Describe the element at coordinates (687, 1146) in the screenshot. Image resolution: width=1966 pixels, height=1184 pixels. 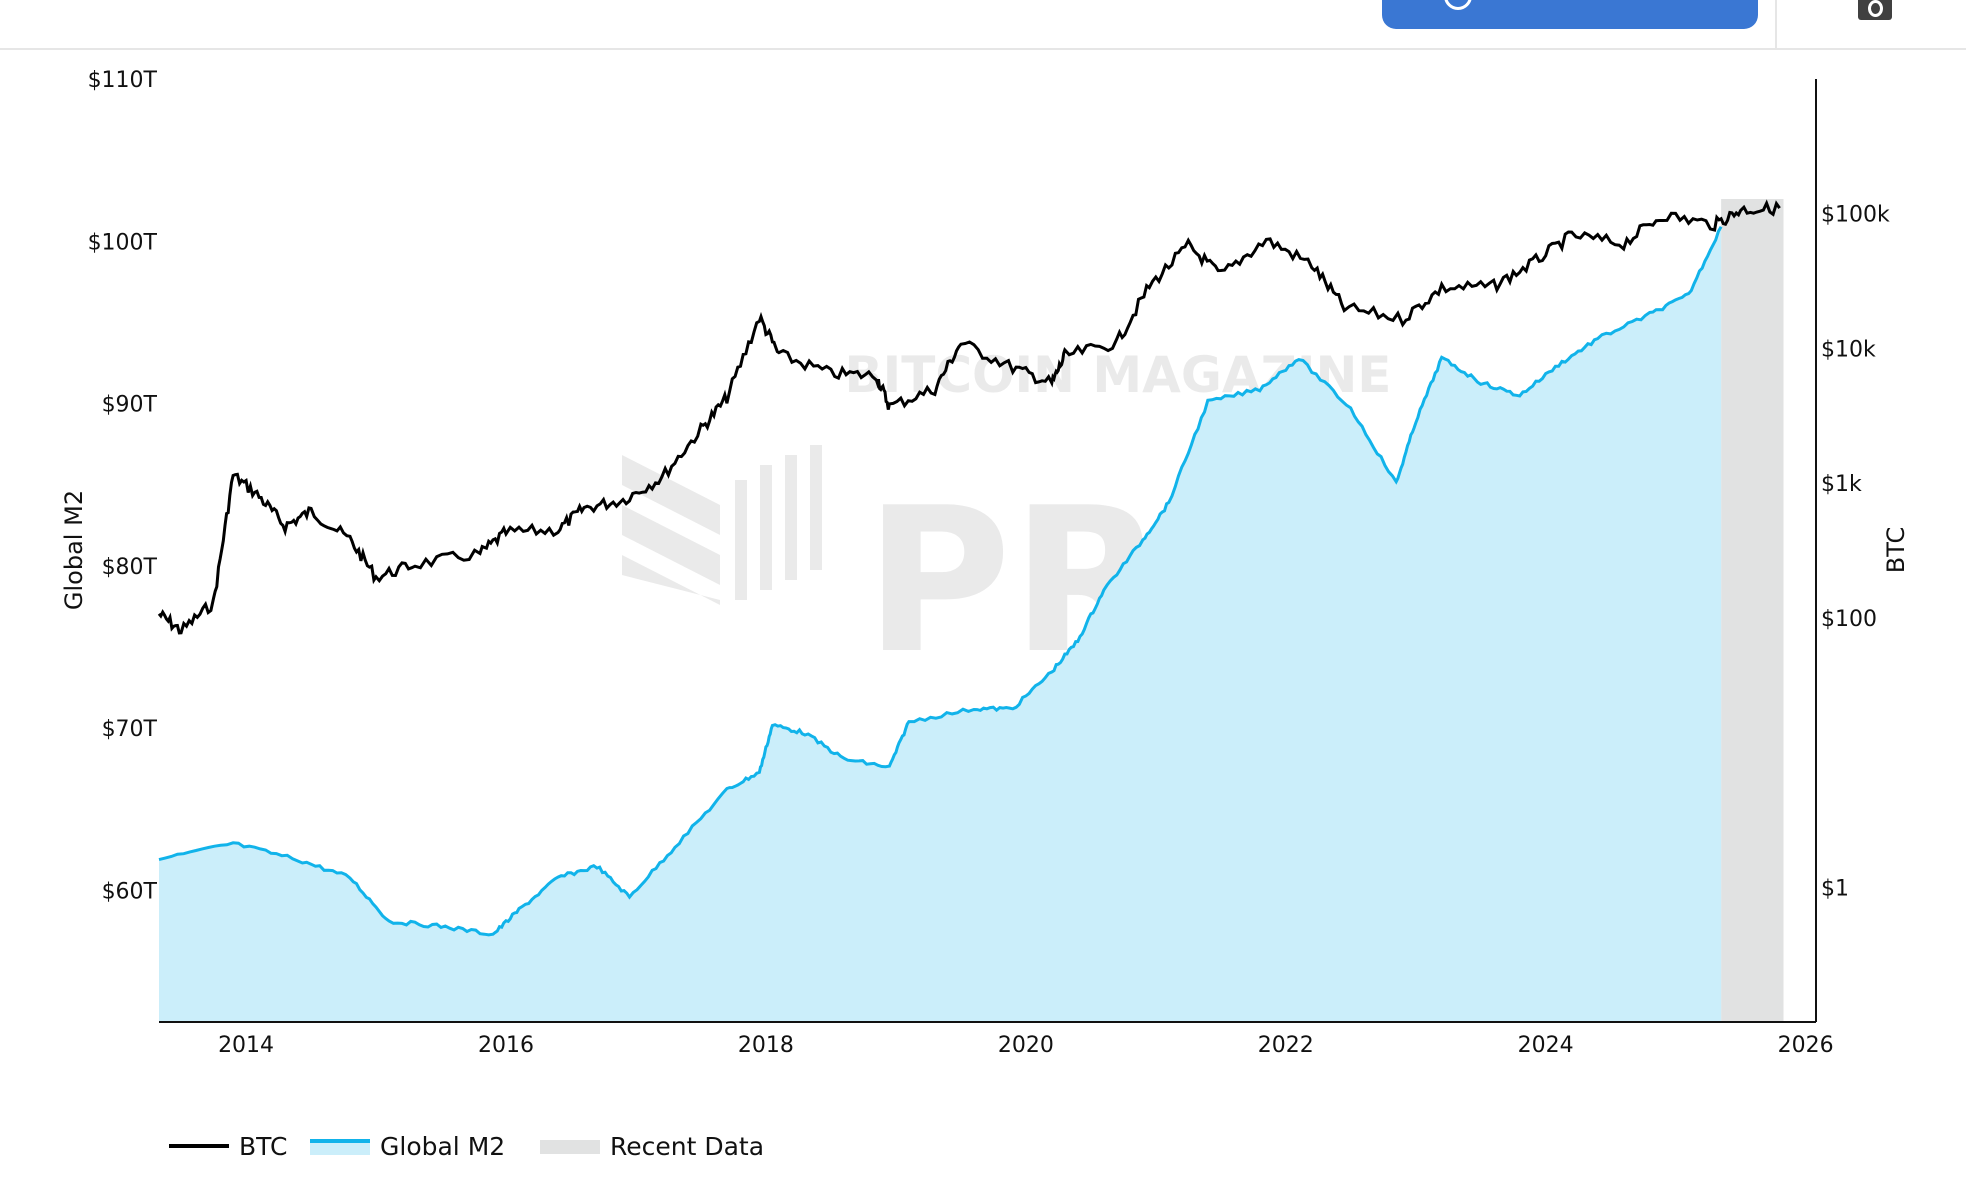
I see `legend-recent-data: Recent Data` at that location.